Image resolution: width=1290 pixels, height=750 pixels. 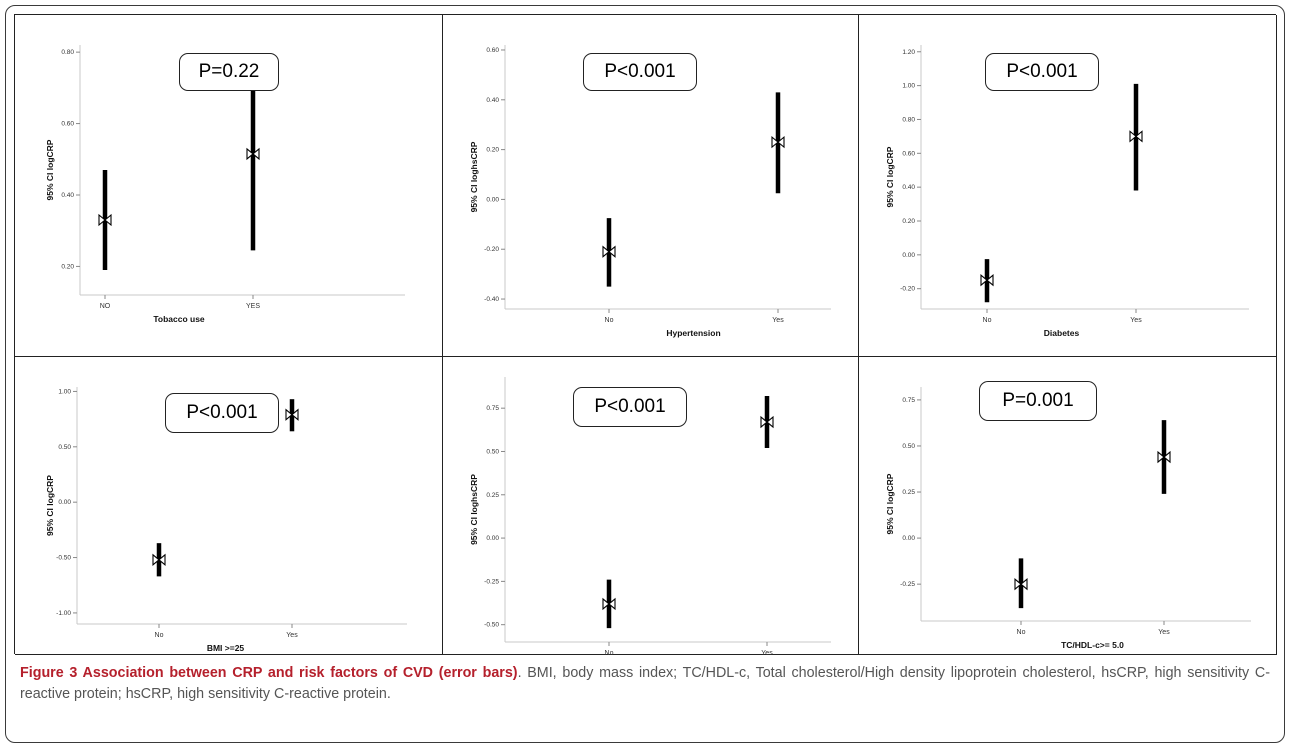 I want to click on x-tick-label: YES, so click(x=253, y=306).